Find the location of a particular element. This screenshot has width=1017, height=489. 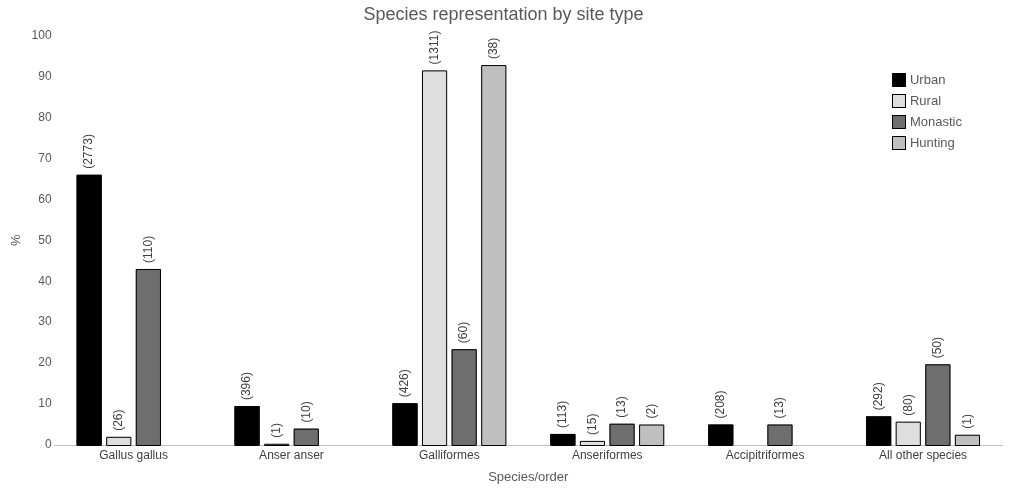

annotation: (10) is located at coordinates (305, 412).